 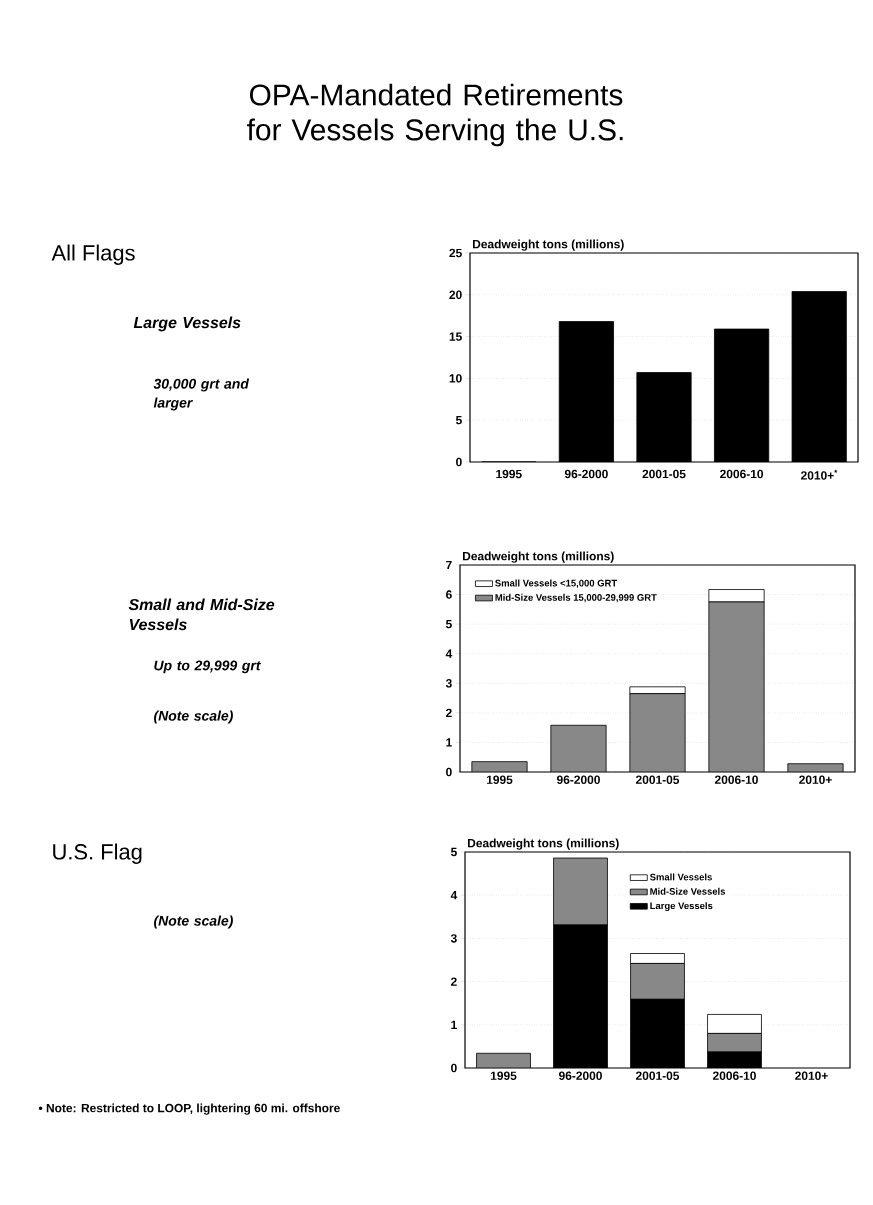 I want to click on legend-label: Small Vessels, so click(x=680, y=877).